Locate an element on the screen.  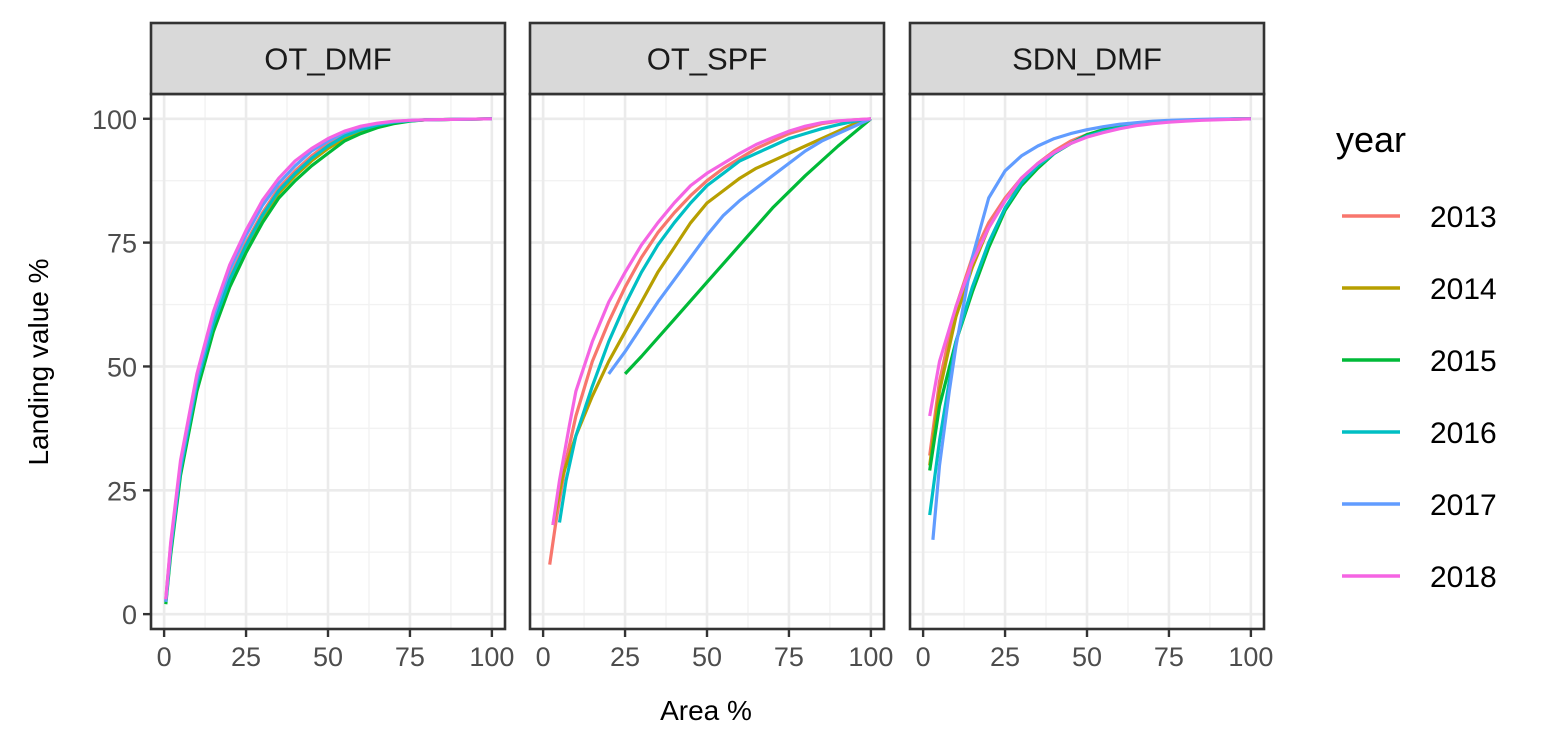
legend-item-2013: 2013 is located at coordinates (1419, 217).